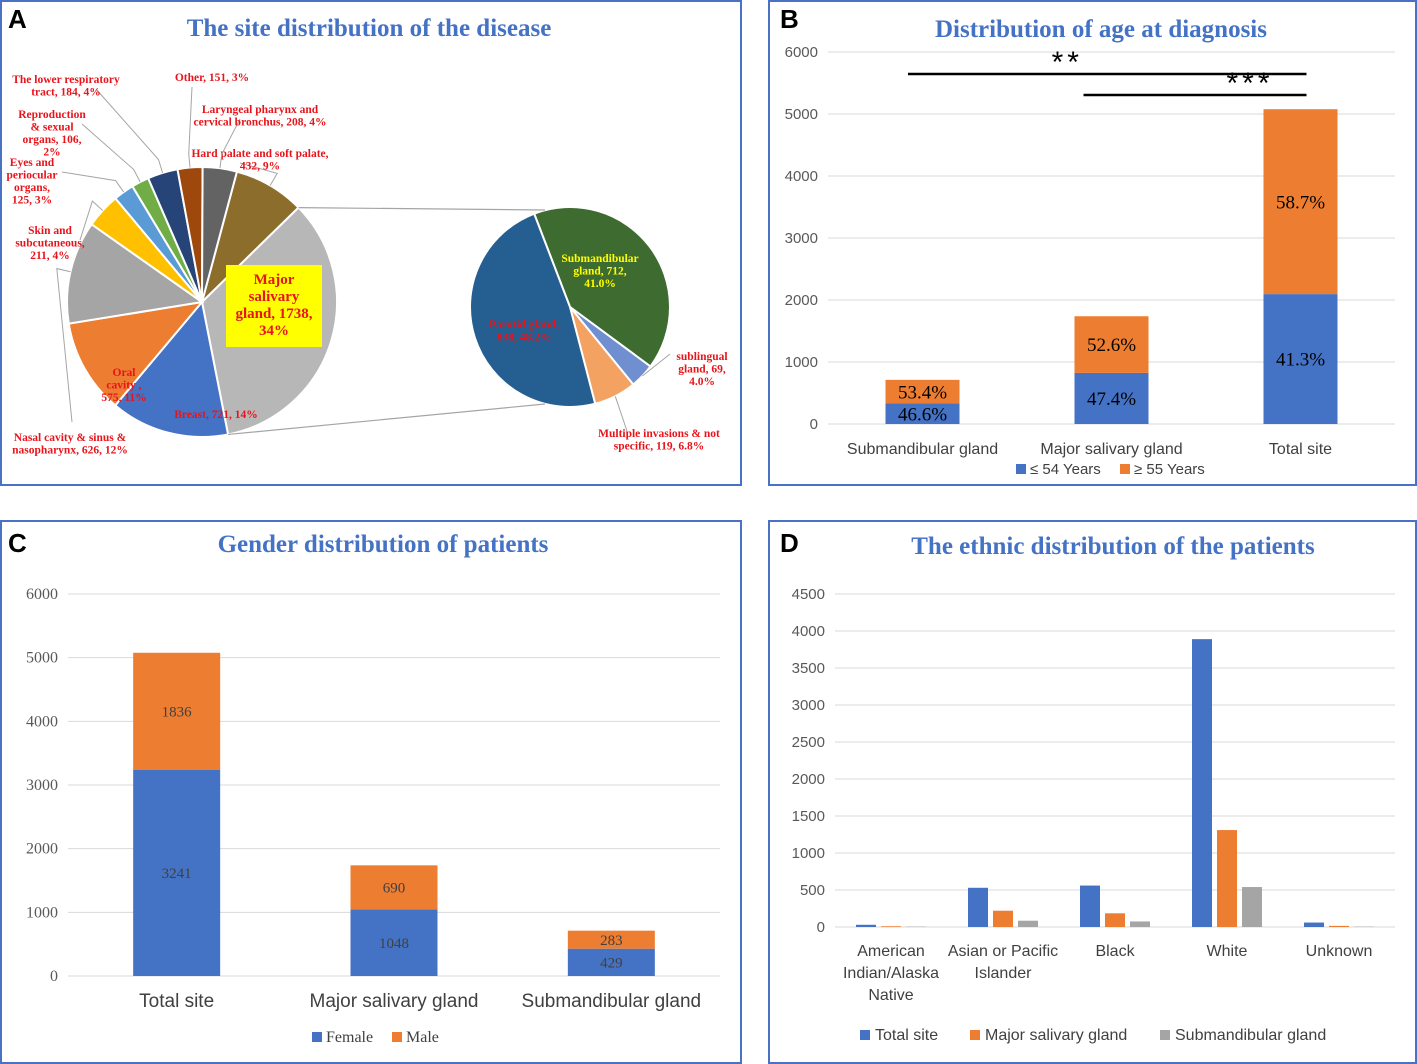 This screenshot has height=1064, width=1417. What do you see at coordinates (808, 742) in the screenshot?
I see `y-tick-label: 2500` at bounding box center [808, 742].